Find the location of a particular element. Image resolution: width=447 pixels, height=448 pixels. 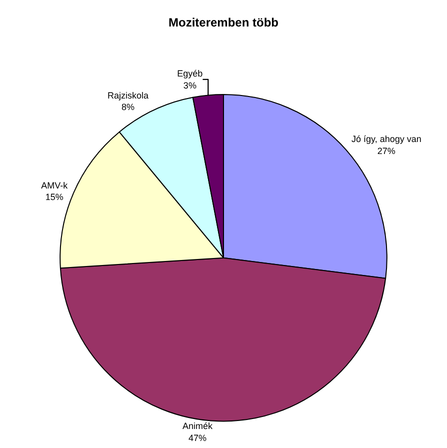

data-label: 8% is located at coordinates (128, 107).